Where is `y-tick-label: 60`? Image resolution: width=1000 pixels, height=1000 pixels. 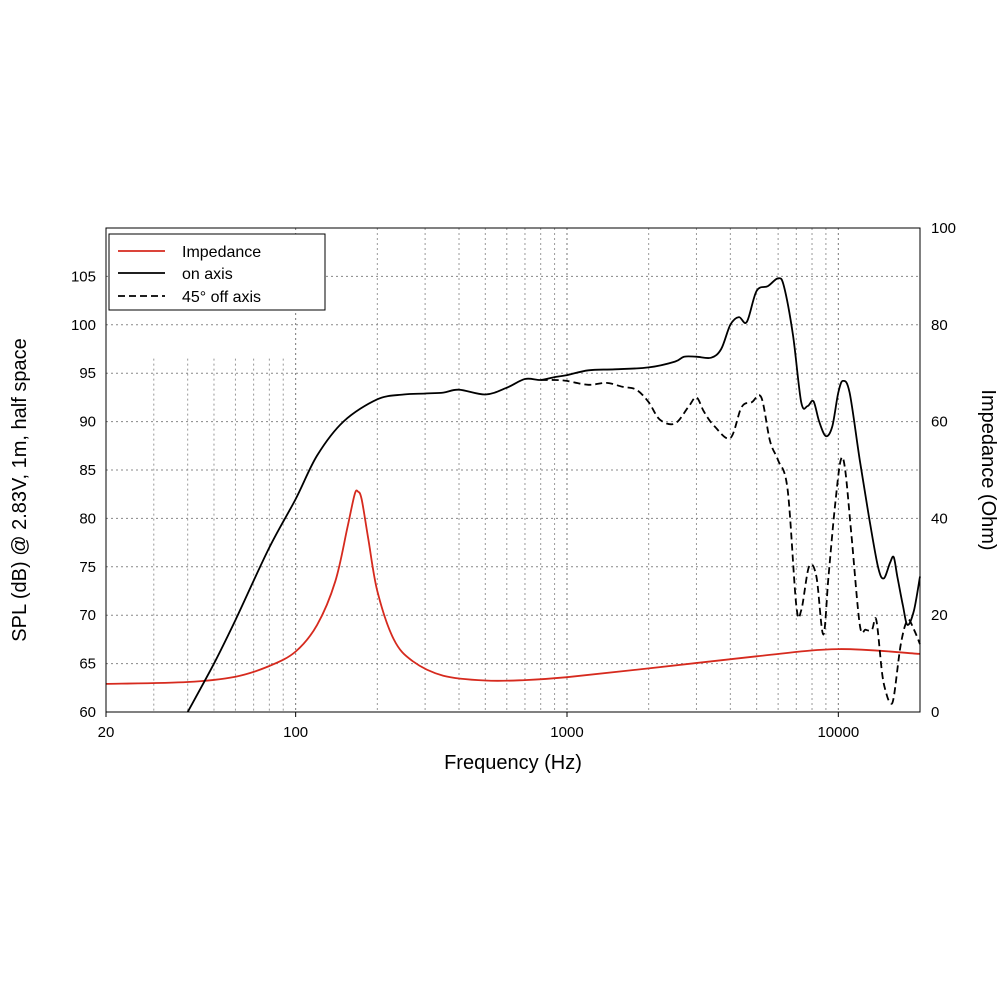
y-tick-label: 60 is located at coordinates (87, 712).